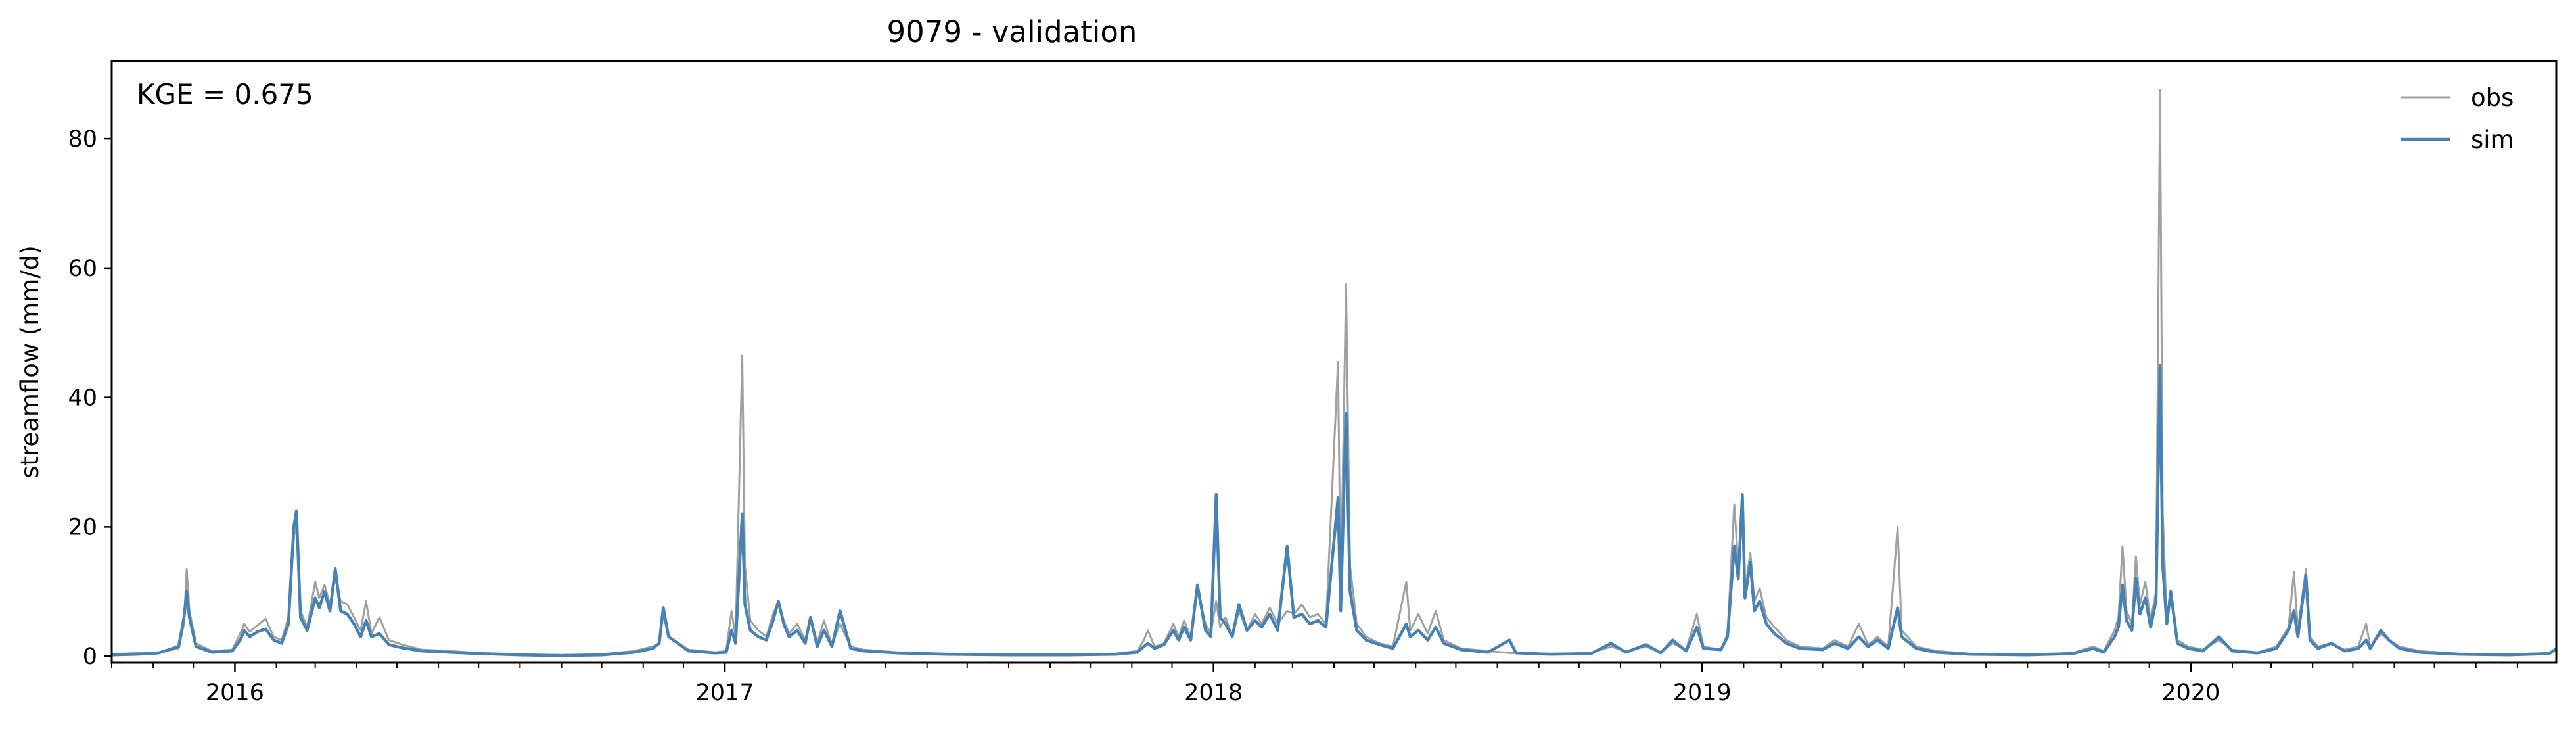 This screenshot has width=2576, height=735. I want to click on legend: obs sim, so click(2457, 118).